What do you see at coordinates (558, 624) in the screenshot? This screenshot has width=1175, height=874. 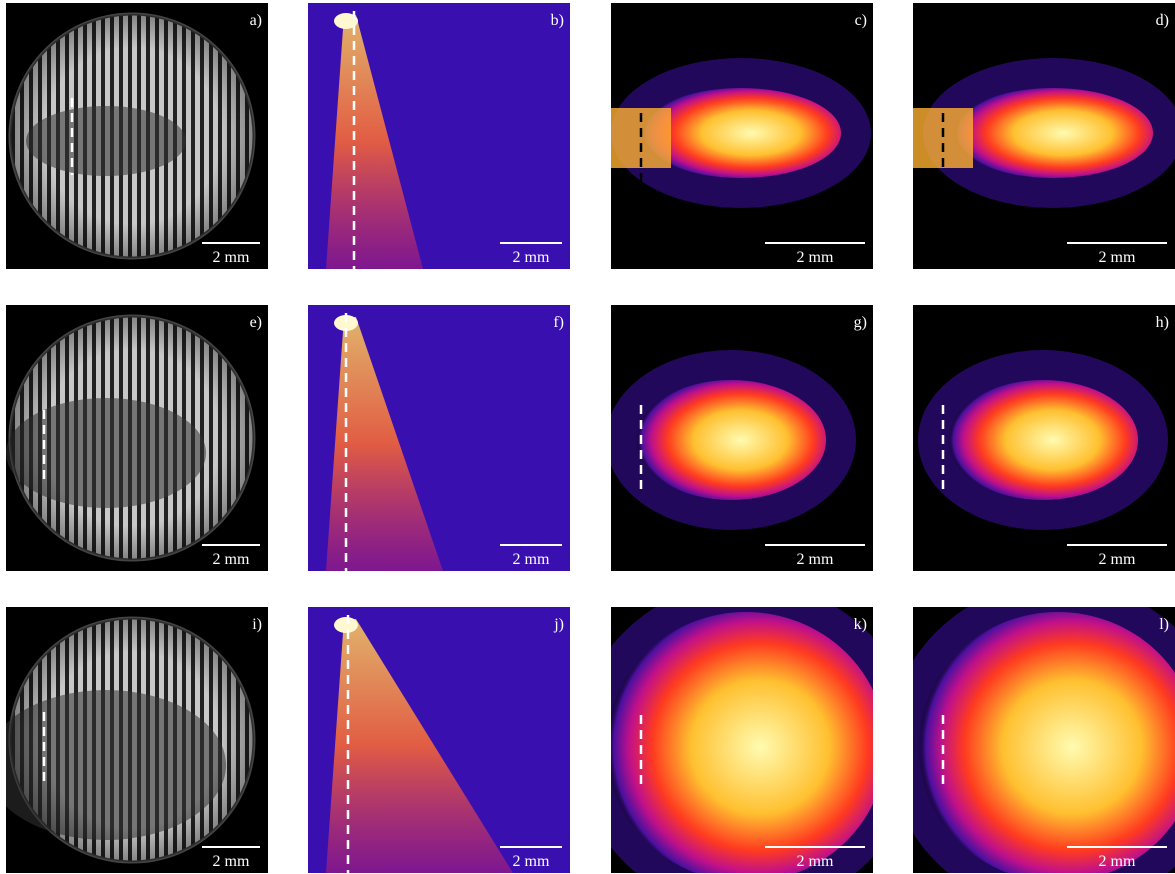 I see `panel-label: j)` at bounding box center [558, 624].